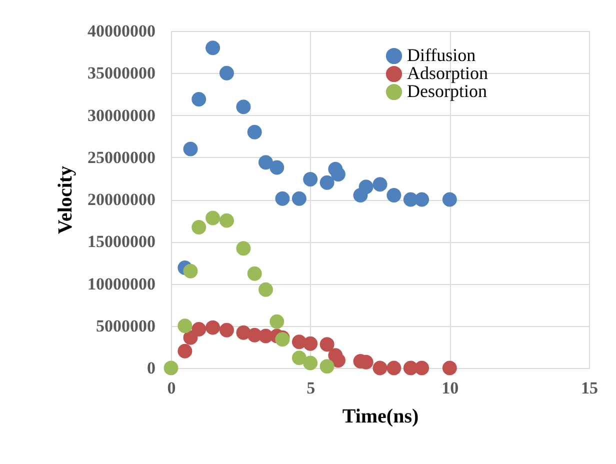 The width and height of the screenshot is (616, 464). What do you see at coordinates (122, 157) in the screenshot?
I see `y-tick-label: 25000000` at bounding box center [122, 157].